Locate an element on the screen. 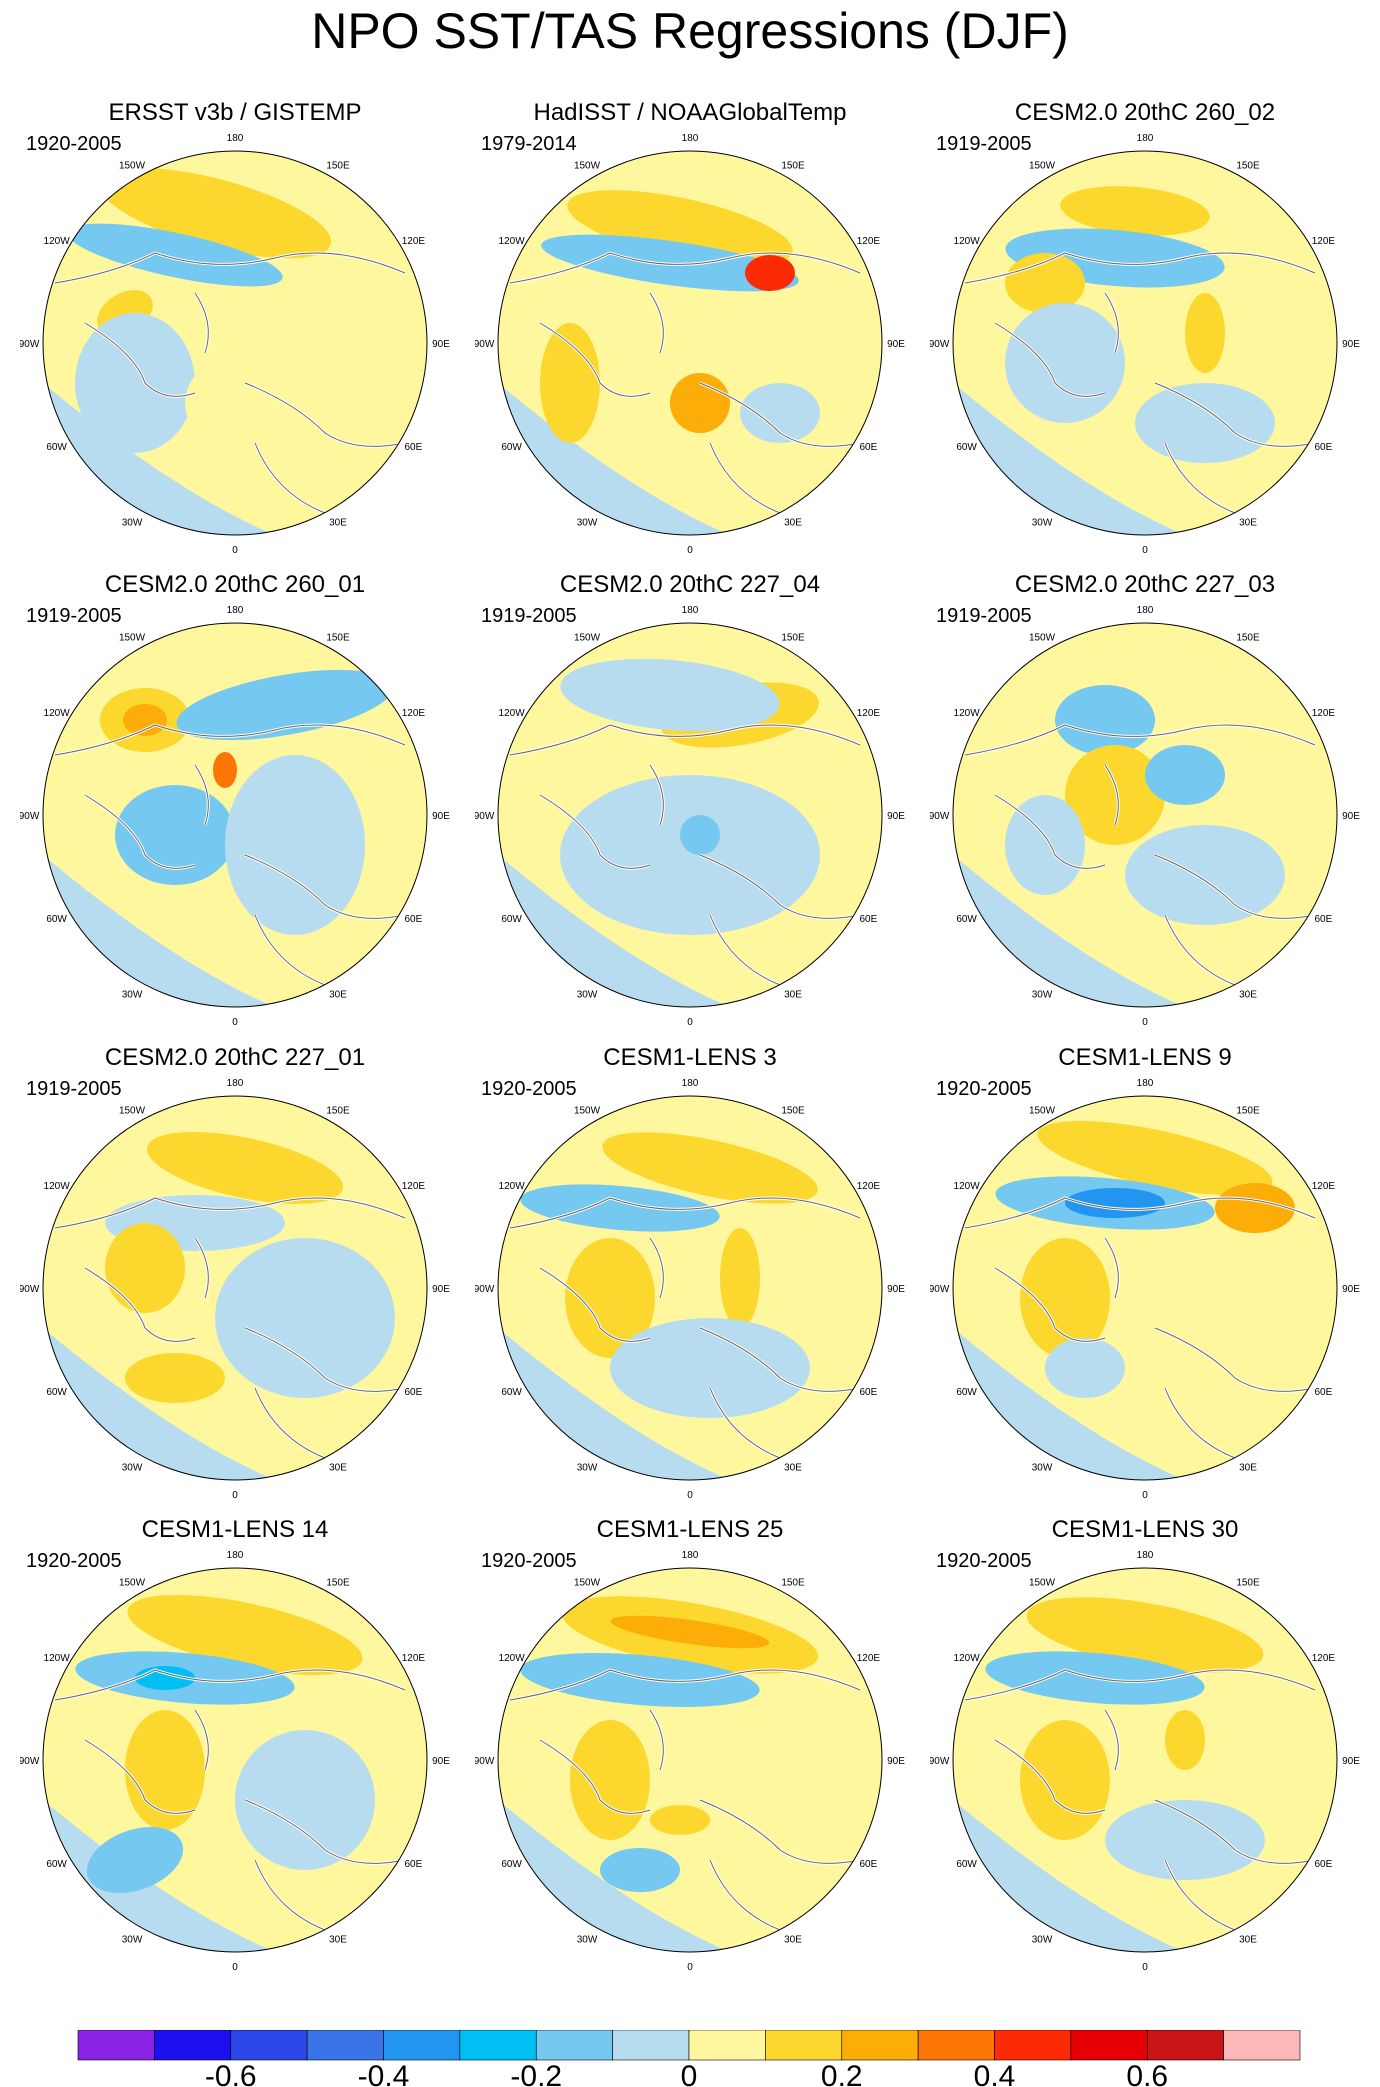 The width and height of the screenshot is (1380, 2087). panel-title: ERSST v3b / GISTEMP is located at coordinates (235, 112).